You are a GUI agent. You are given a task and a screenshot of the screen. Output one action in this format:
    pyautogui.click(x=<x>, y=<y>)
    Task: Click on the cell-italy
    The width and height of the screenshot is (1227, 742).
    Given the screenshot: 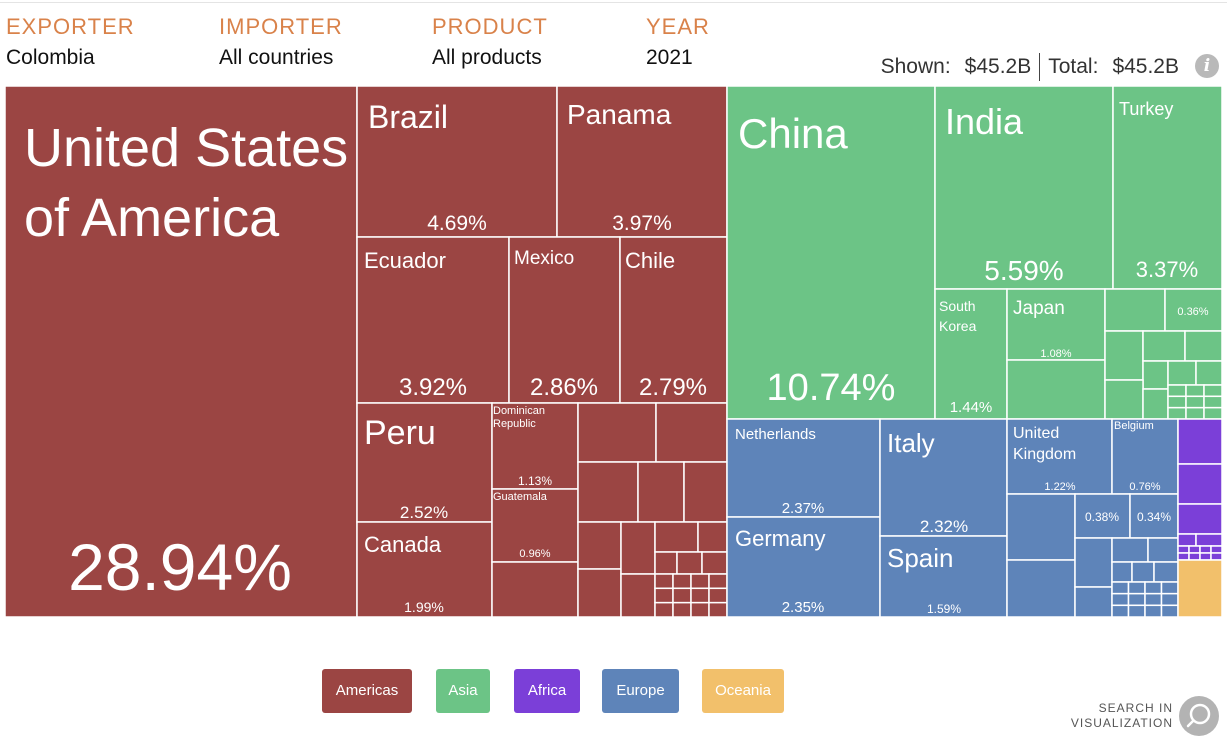 What is the action you would take?
    pyautogui.click(x=943, y=477)
    